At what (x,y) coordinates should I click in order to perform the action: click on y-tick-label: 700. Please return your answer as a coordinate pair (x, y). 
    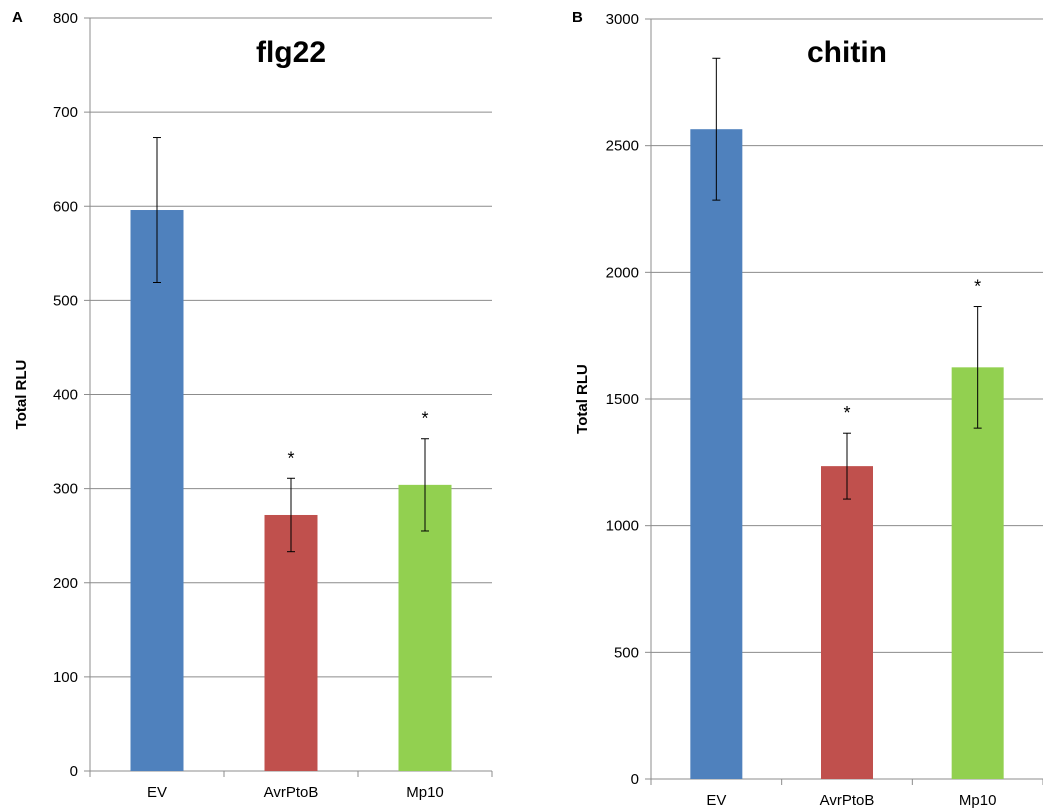
    Looking at the image, I should click on (65, 112).